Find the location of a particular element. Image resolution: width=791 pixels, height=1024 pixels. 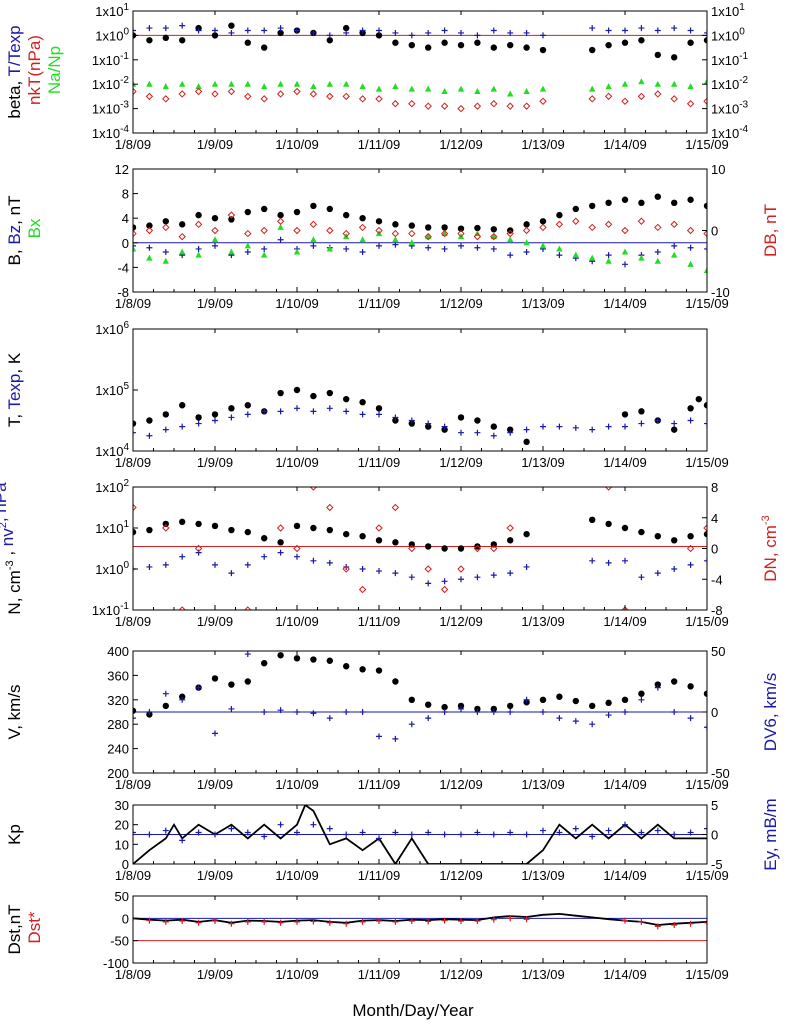

x-tick-label: 1/13/09 is located at coordinates (542, 974).